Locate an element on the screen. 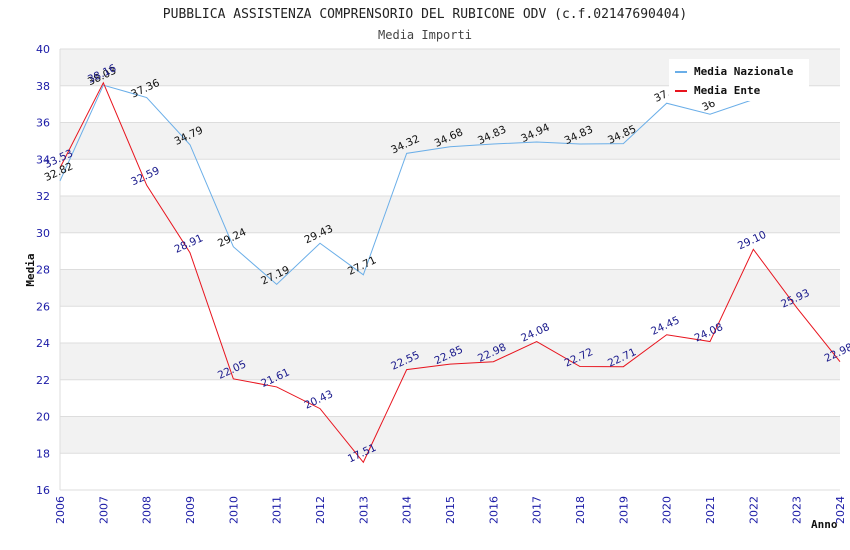 This screenshot has width=850, height=550. y-tick-label: 38 is located at coordinates (43, 86).